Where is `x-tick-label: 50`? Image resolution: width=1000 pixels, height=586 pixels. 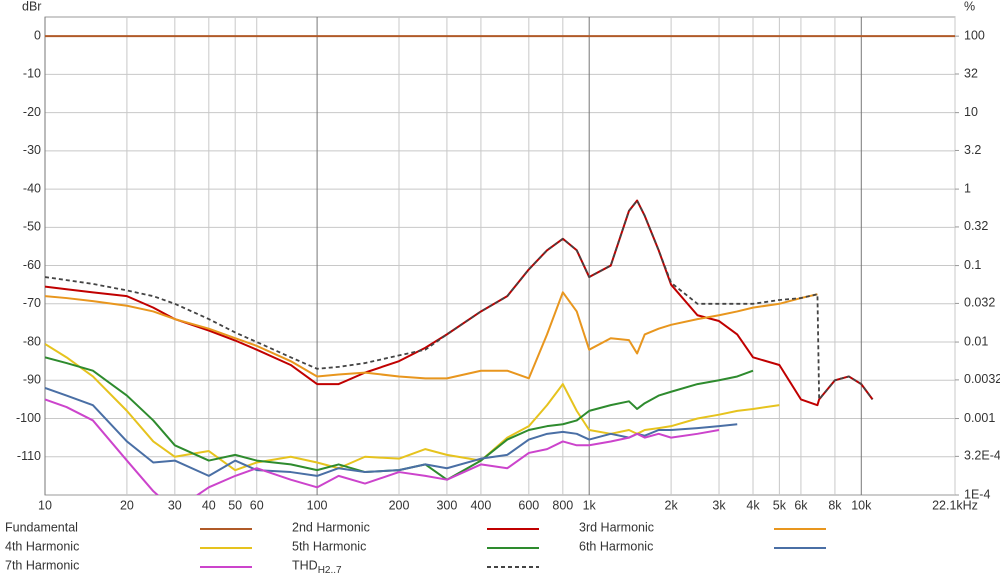
x-tick-label: 50 is located at coordinates (235, 505).